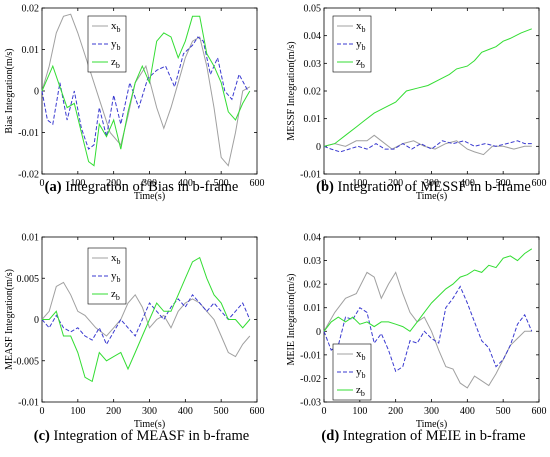  Describe the element at coordinates (26, 361) in the screenshot. I see `y-tick-label: -0.005` at that location.